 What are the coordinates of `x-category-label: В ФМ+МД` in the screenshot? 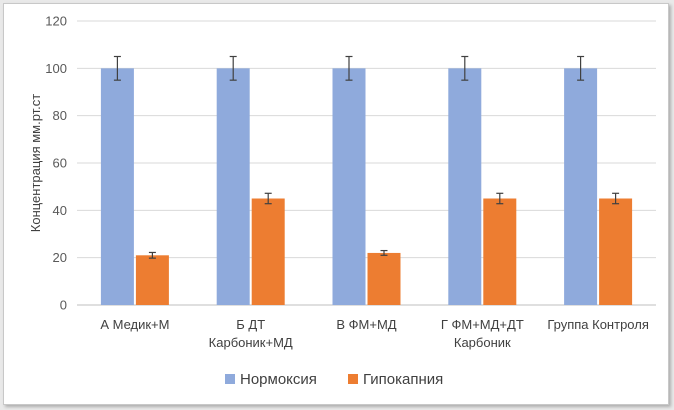 It's located at (366, 324).